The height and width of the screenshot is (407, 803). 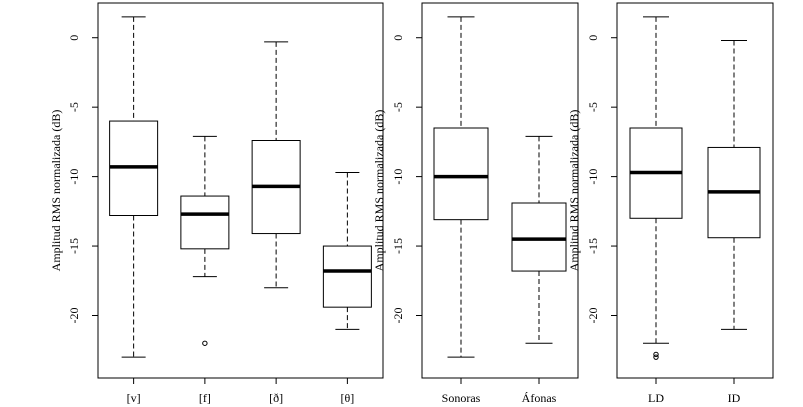 I want to click on x-tick-label: LD, so click(x=656, y=398).